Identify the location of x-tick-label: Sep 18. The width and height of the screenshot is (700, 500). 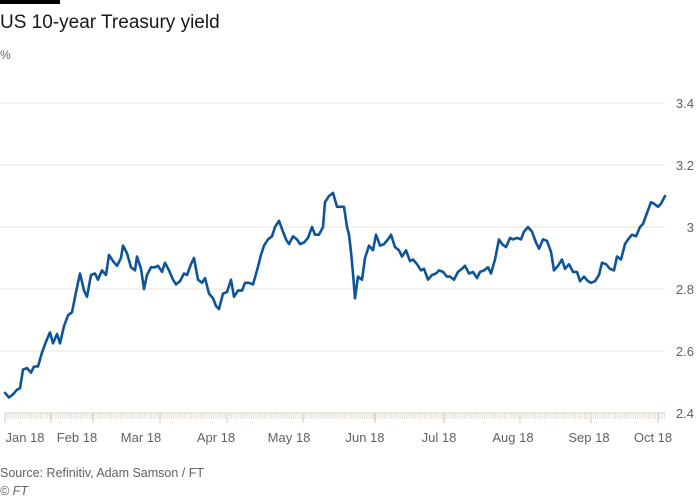
(588, 437).